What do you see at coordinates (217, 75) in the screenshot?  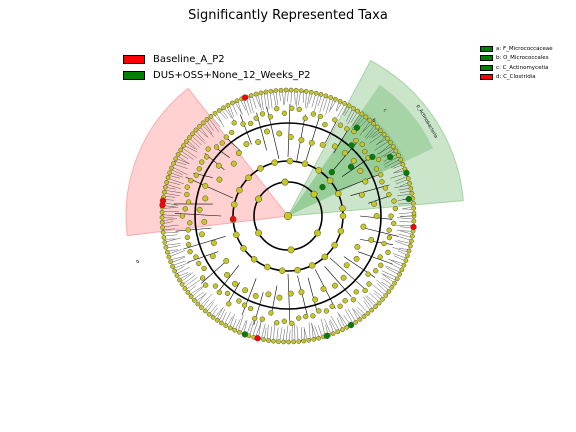 I see `legend-item-dus: DUS+OSS+None_12_Weeks_P2` at bounding box center [217, 75].